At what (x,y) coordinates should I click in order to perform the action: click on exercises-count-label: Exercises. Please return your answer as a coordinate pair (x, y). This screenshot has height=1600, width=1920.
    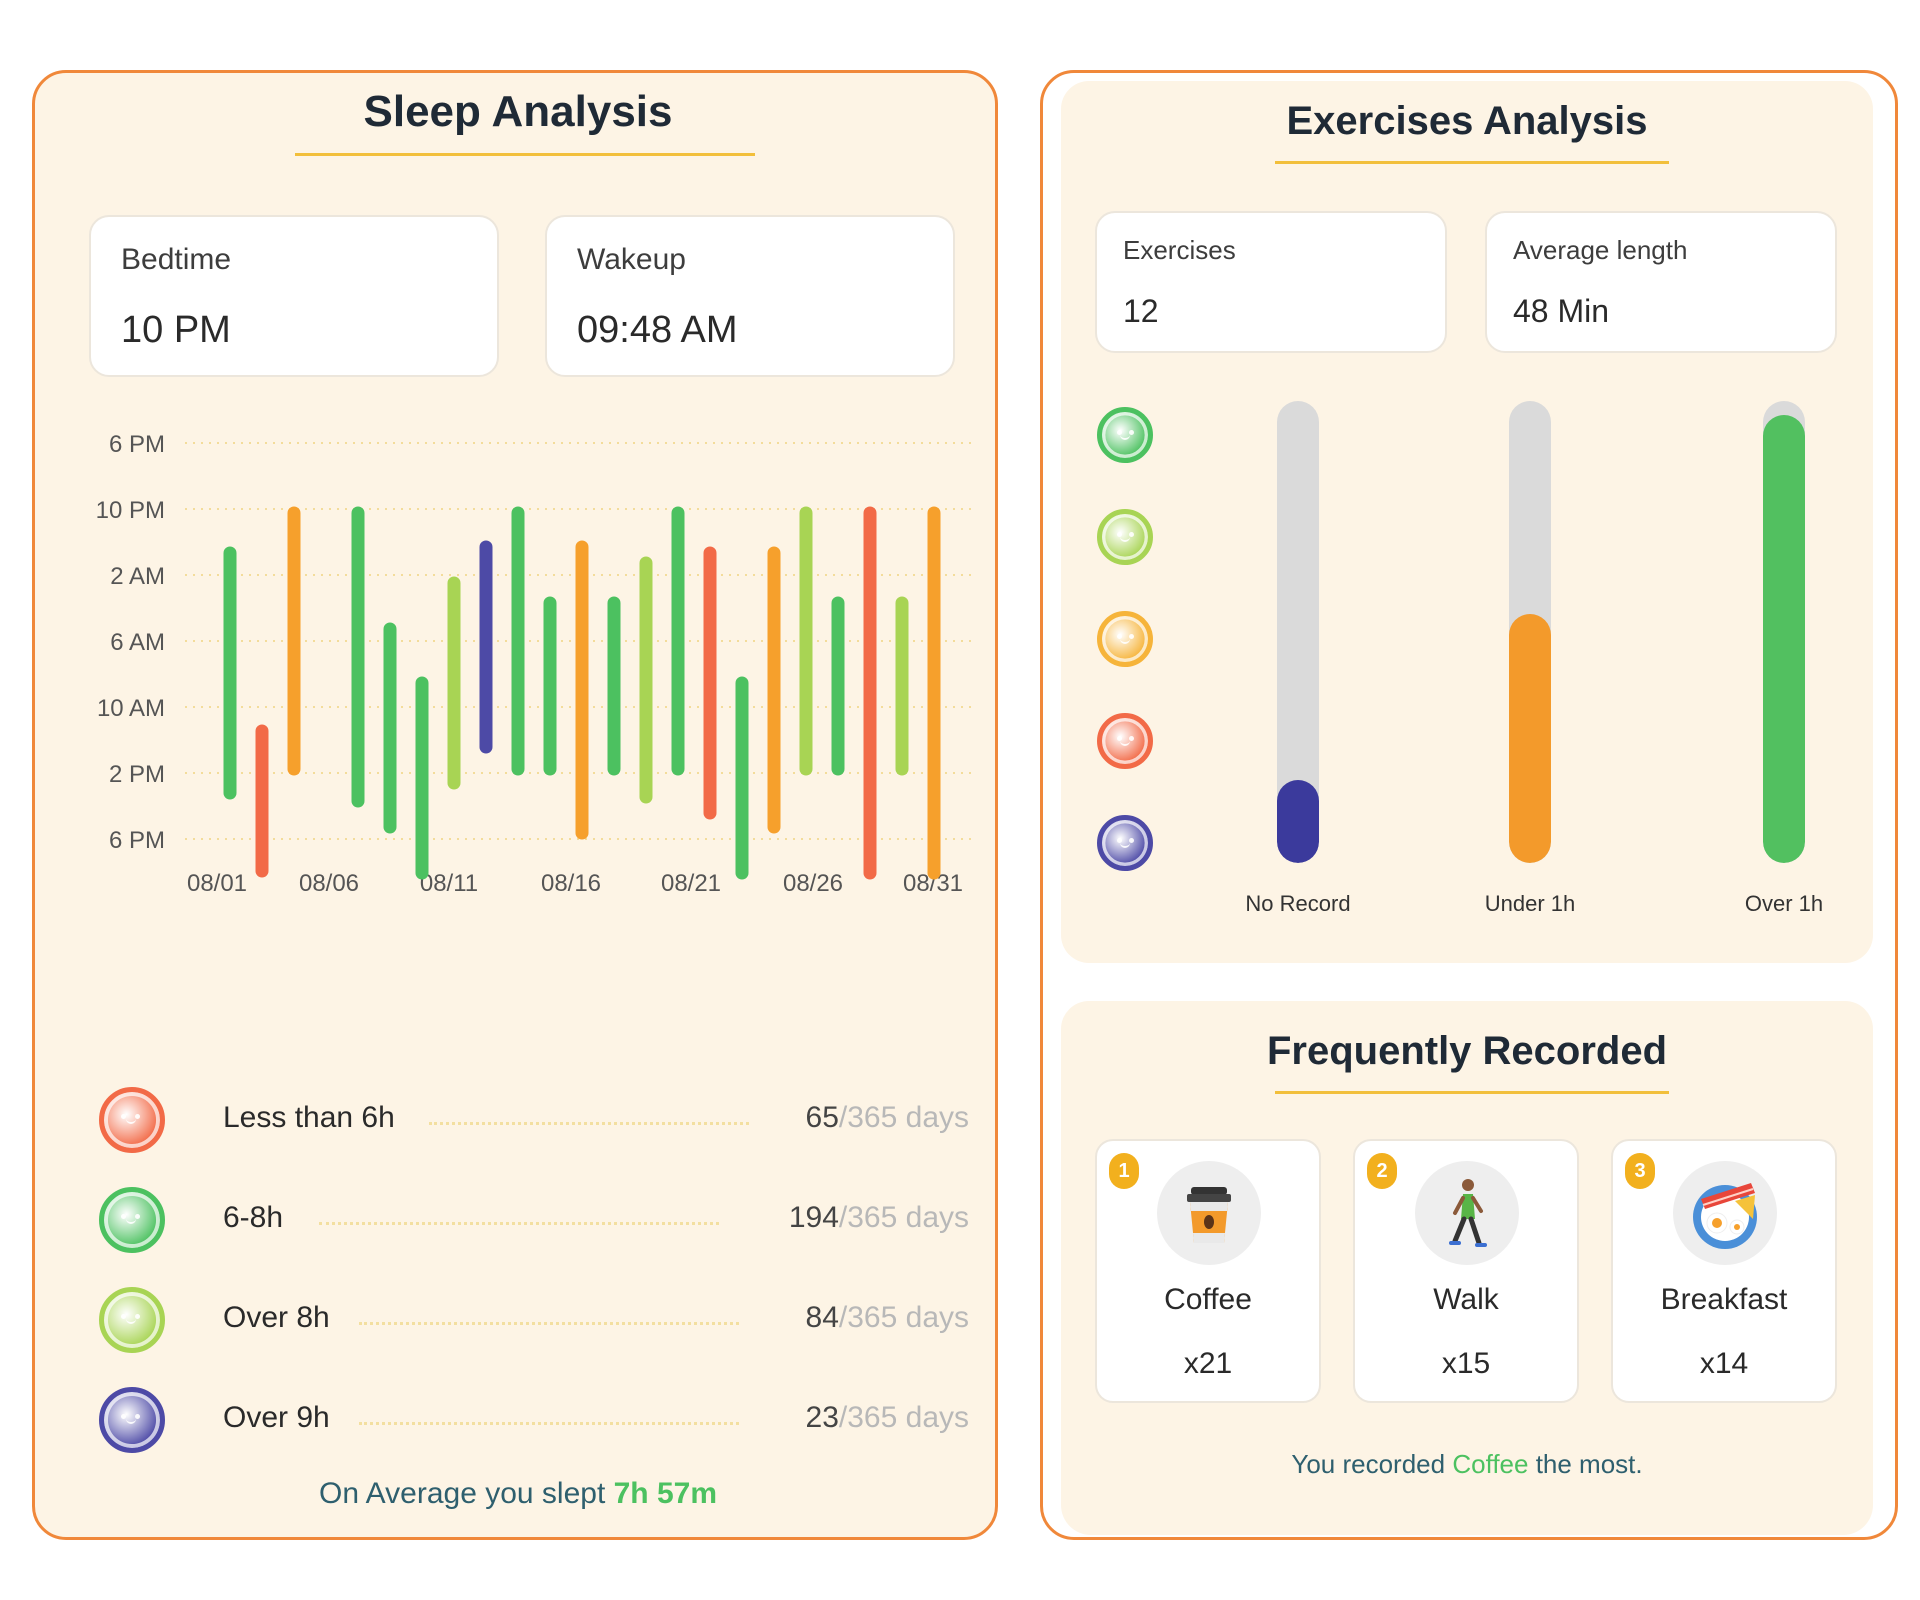
    Looking at the image, I should click on (1179, 250).